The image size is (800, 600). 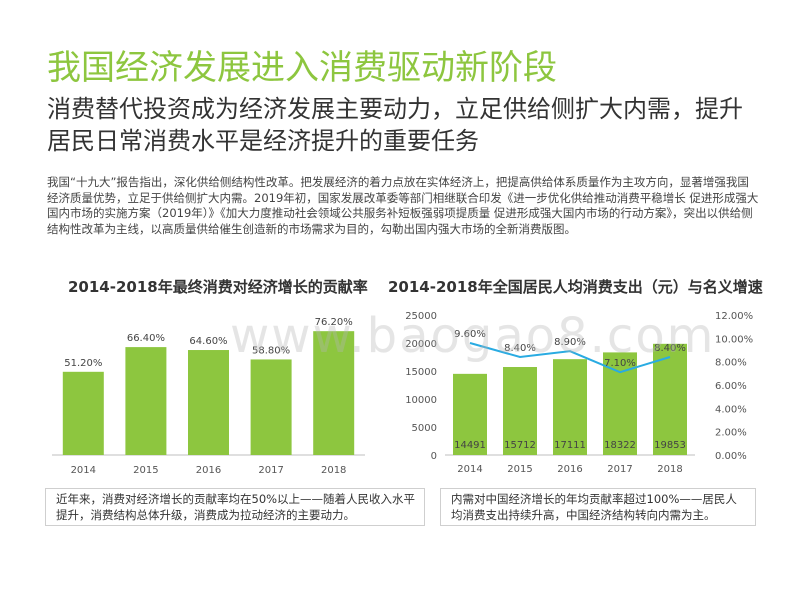 What do you see at coordinates (570, 407) in the screenshot?
I see `chart2-bar-2016` at bounding box center [570, 407].